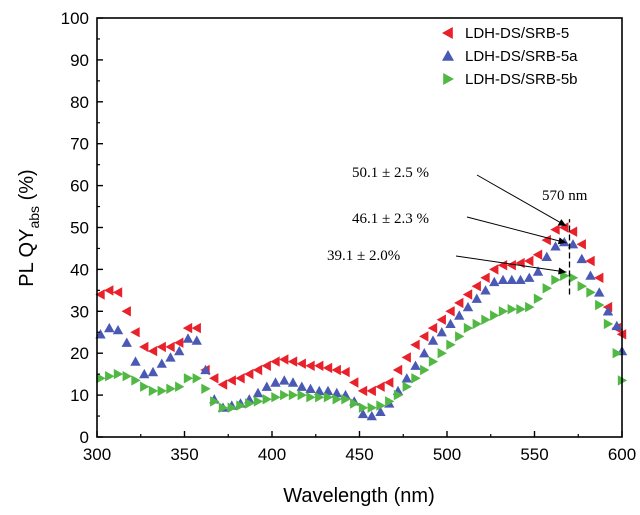  Describe the element at coordinates (75, 18) in the screenshot. I see `y-tick-label: 100` at that location.